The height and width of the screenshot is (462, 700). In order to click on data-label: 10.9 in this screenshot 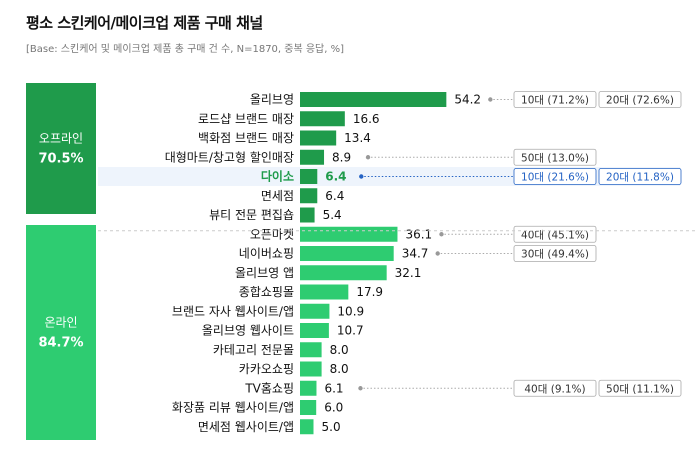, I will do `click(350, 311)`.